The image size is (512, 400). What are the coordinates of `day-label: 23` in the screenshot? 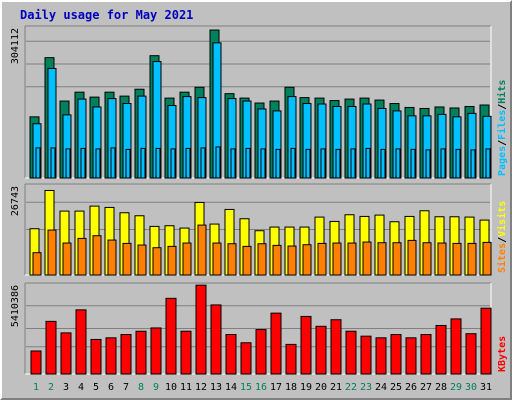 It's located at (366, 387).